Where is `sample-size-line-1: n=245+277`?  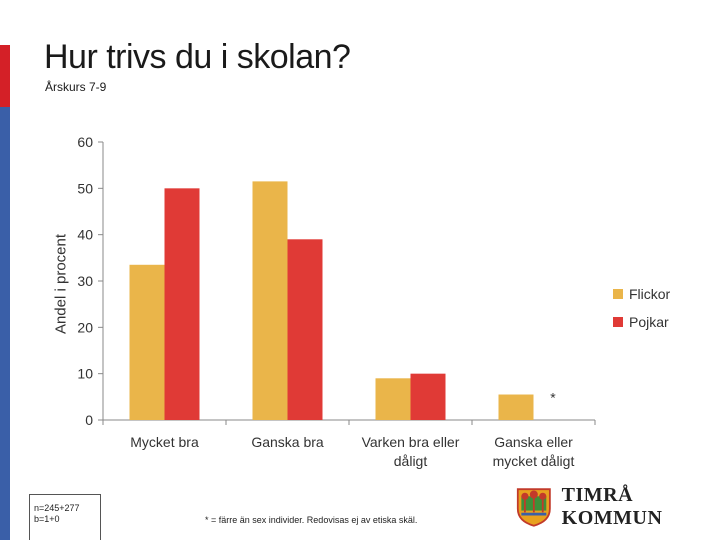 sample-size-line-1: n=245+277 is located at coordinates (57, 508).